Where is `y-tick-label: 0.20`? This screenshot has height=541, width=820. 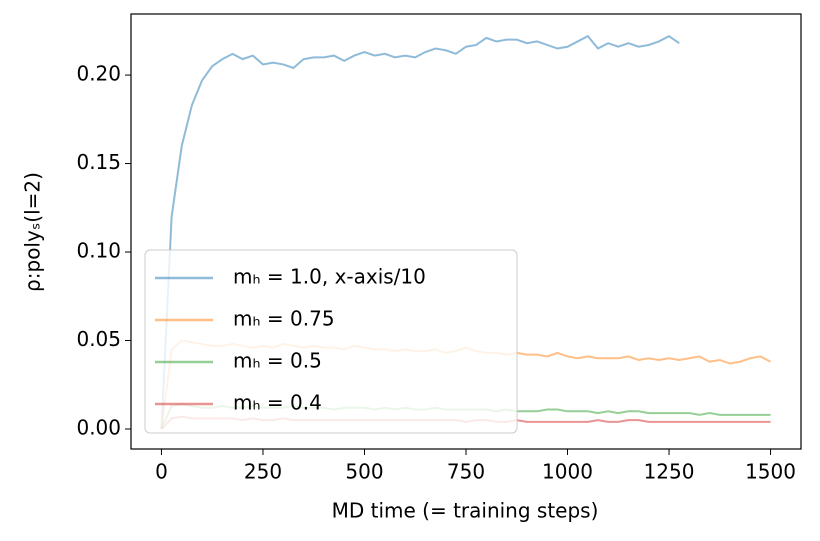 y-tick-label: 0.20 is located at coordinates (98, 74).